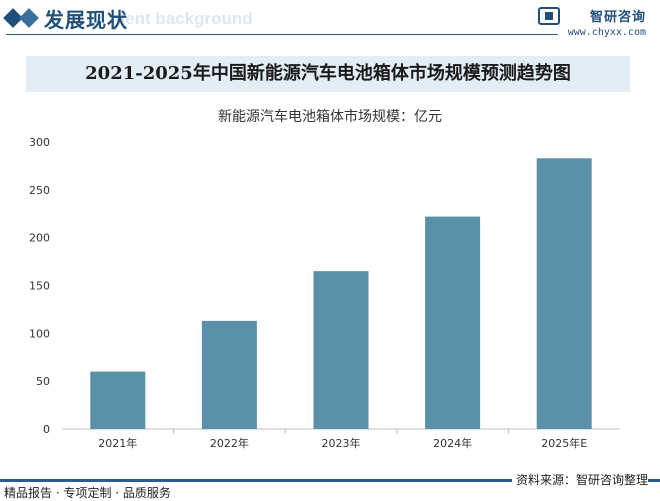 The image size is (660, 501). What do you see at coordinates (86, 20) in the screenshot?
I see `section-title: 发展现状` at bounding box center [86, 20].